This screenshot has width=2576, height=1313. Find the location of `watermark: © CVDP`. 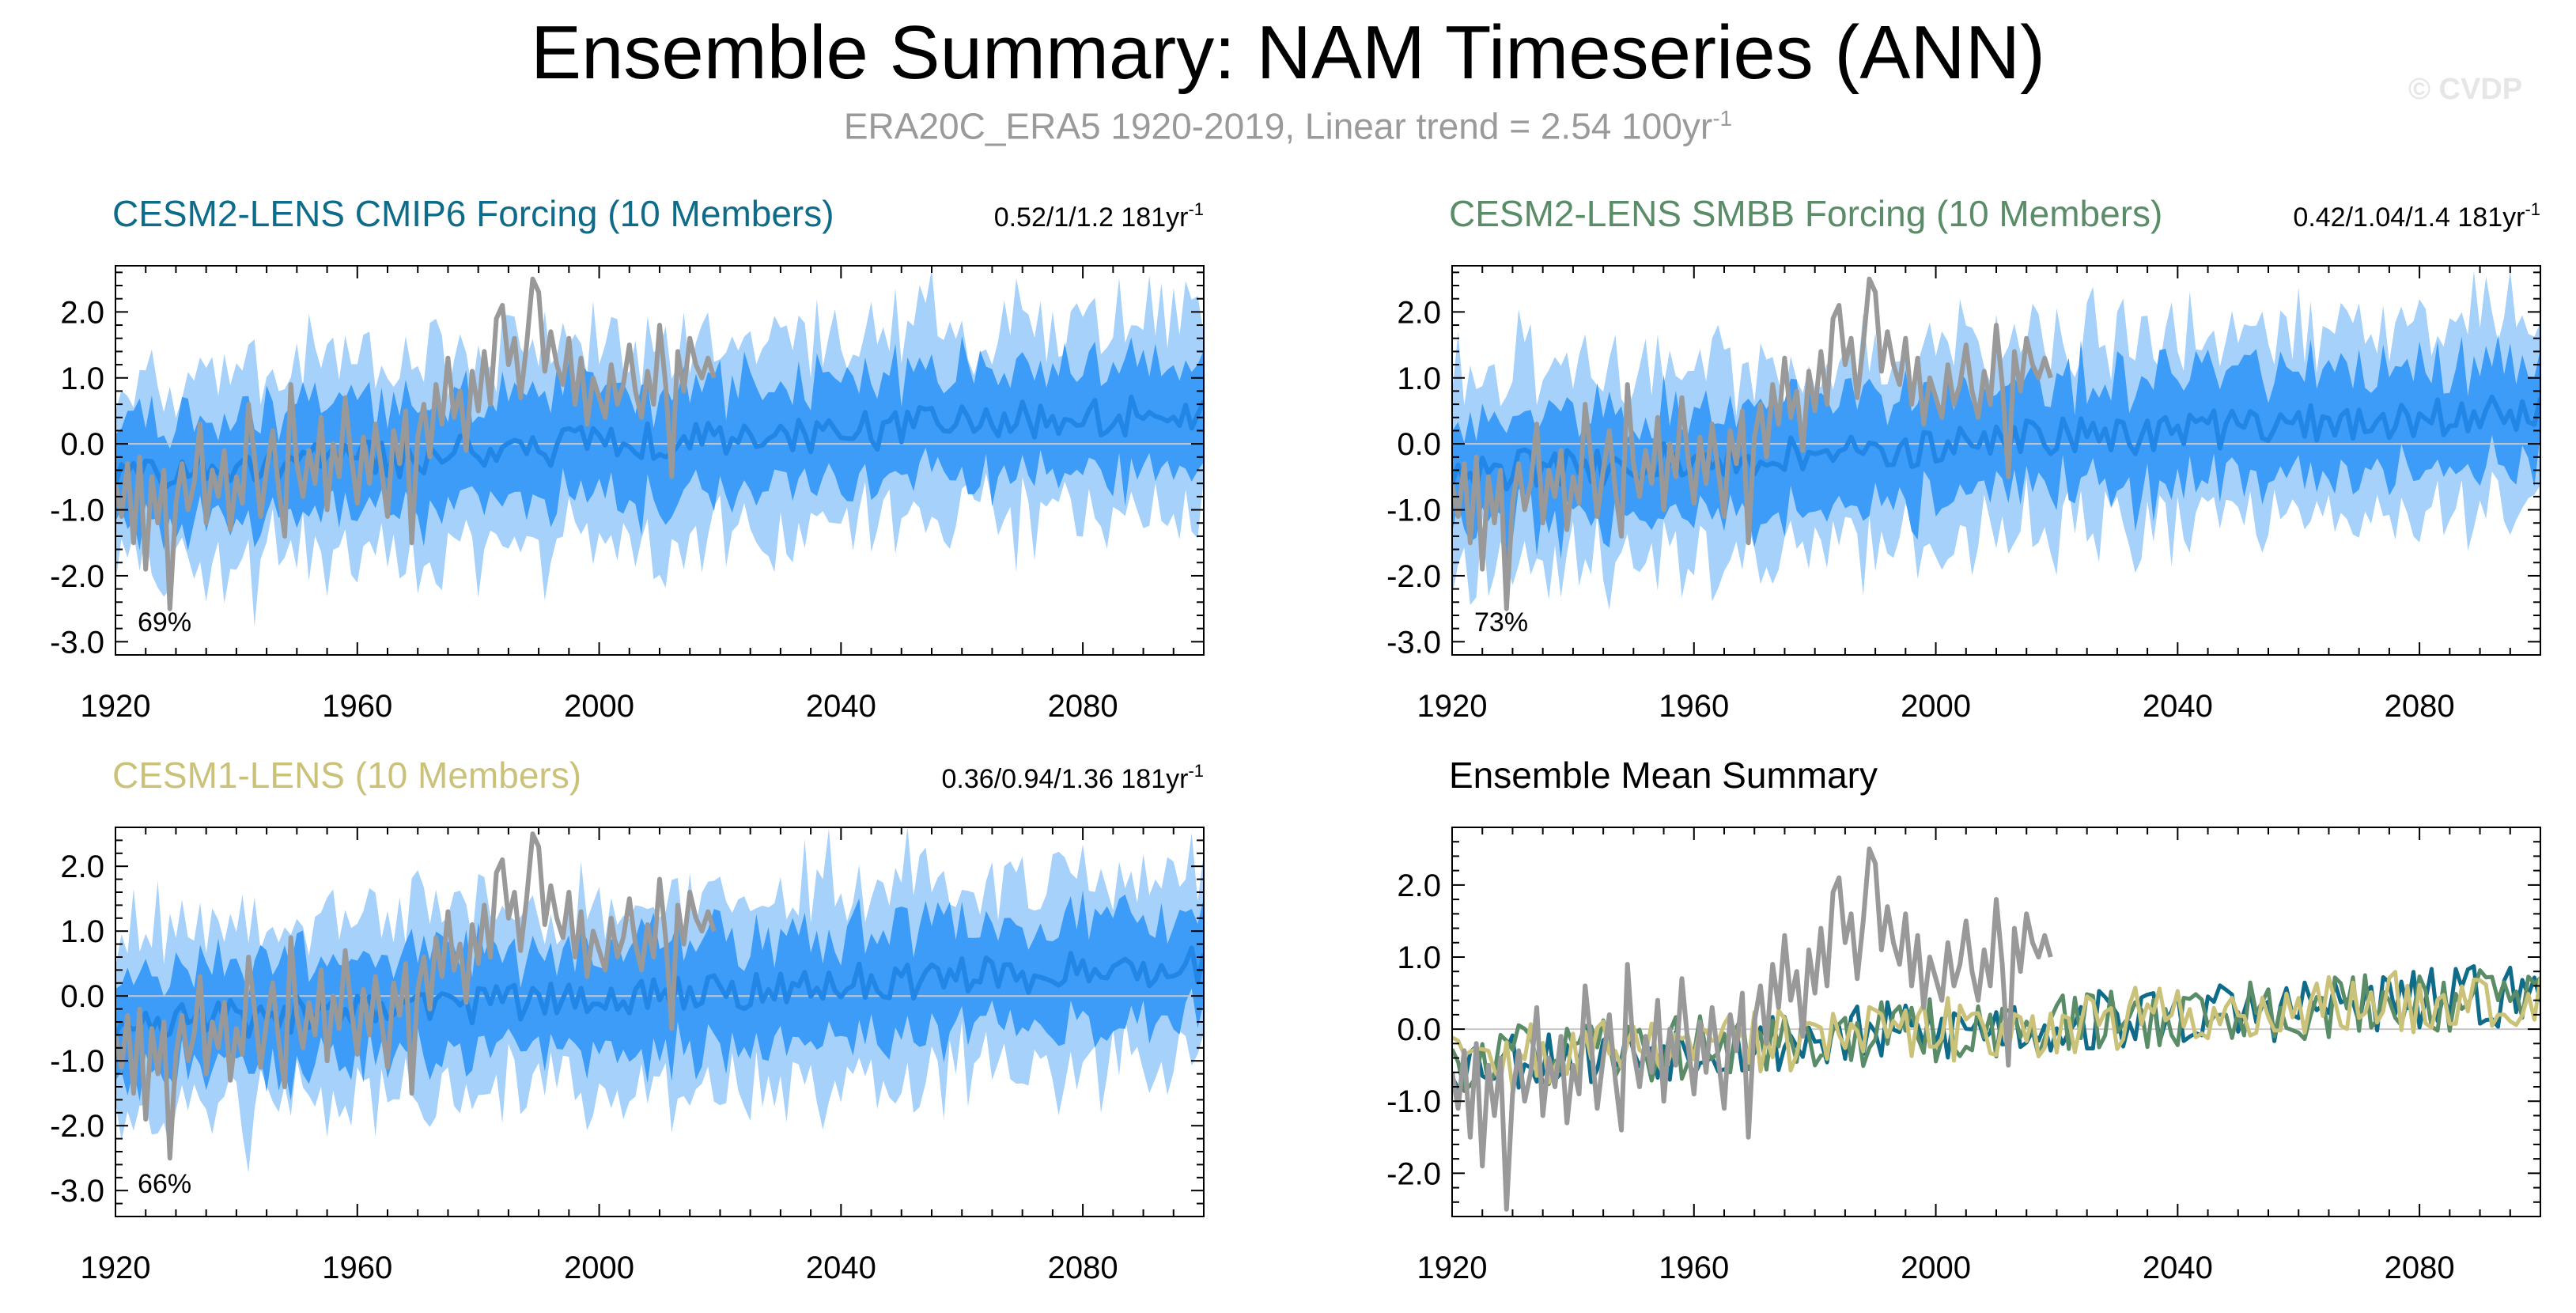

watermark: © CVDP is located at coordinates (2465, 89).